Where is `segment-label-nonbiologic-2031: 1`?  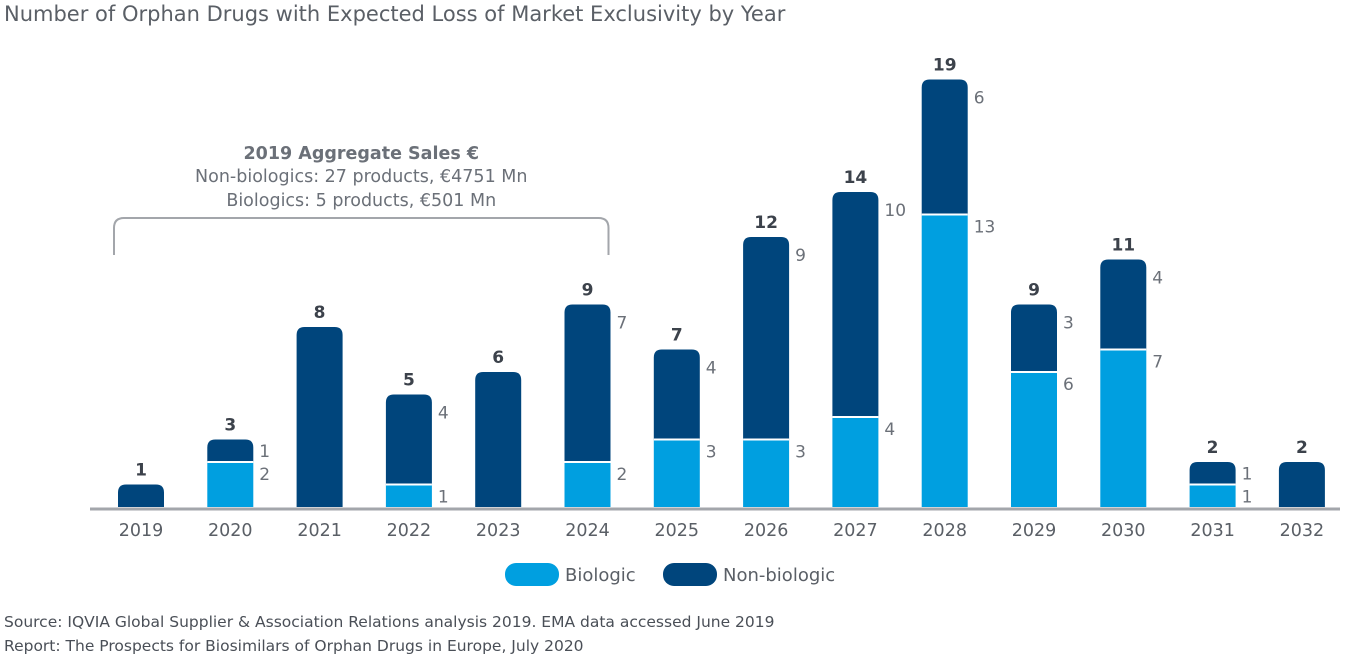
segment-label-nonbiologic-2031: 1 is located at coordinates (1247, 474).